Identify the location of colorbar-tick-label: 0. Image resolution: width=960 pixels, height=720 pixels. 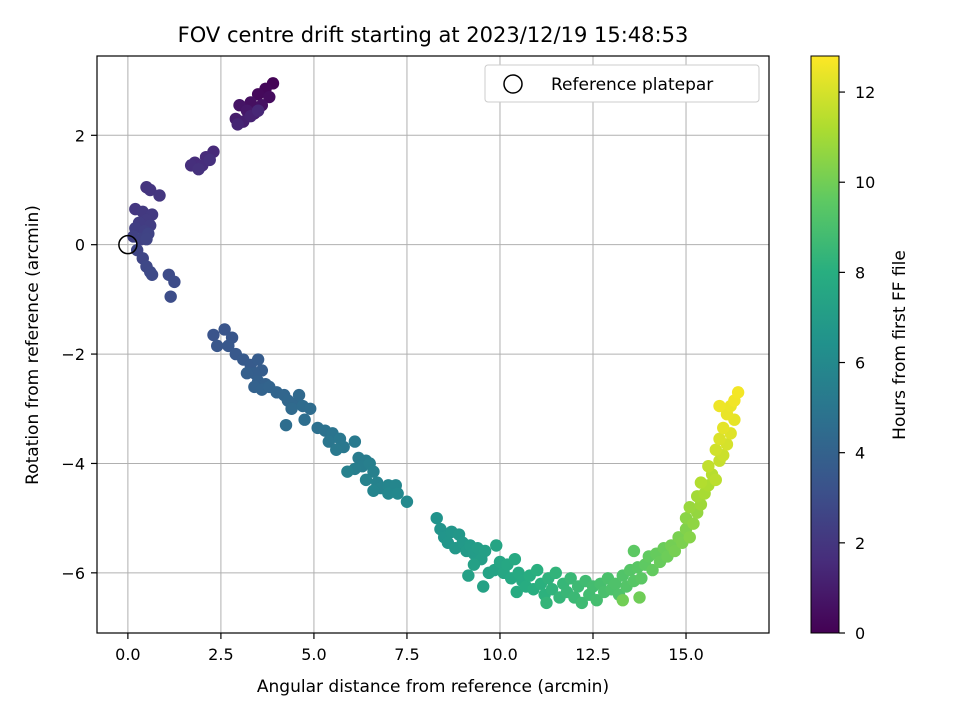
(860, 633).